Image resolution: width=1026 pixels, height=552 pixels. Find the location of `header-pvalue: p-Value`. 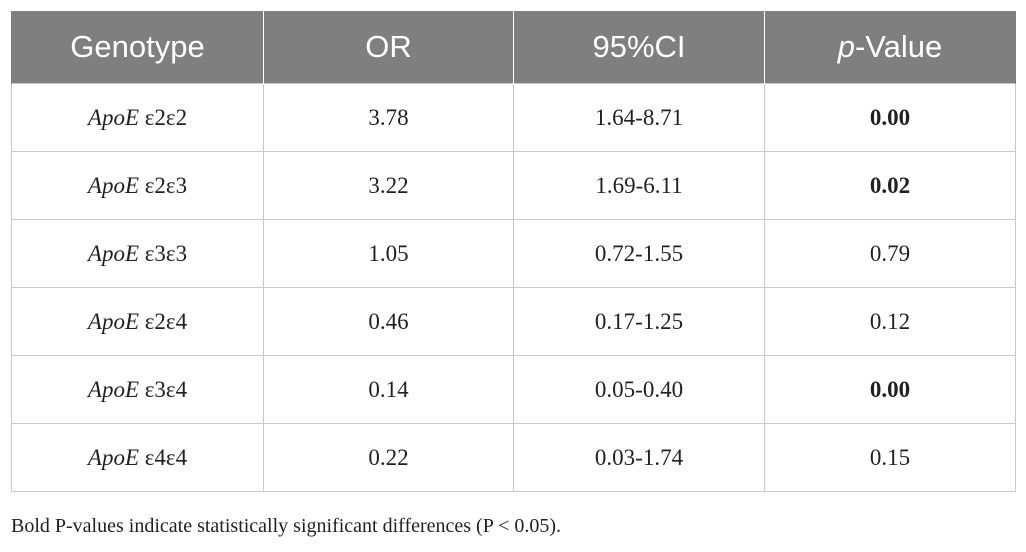

header-pvalue: p-Value is located at coordinates (890, 47).